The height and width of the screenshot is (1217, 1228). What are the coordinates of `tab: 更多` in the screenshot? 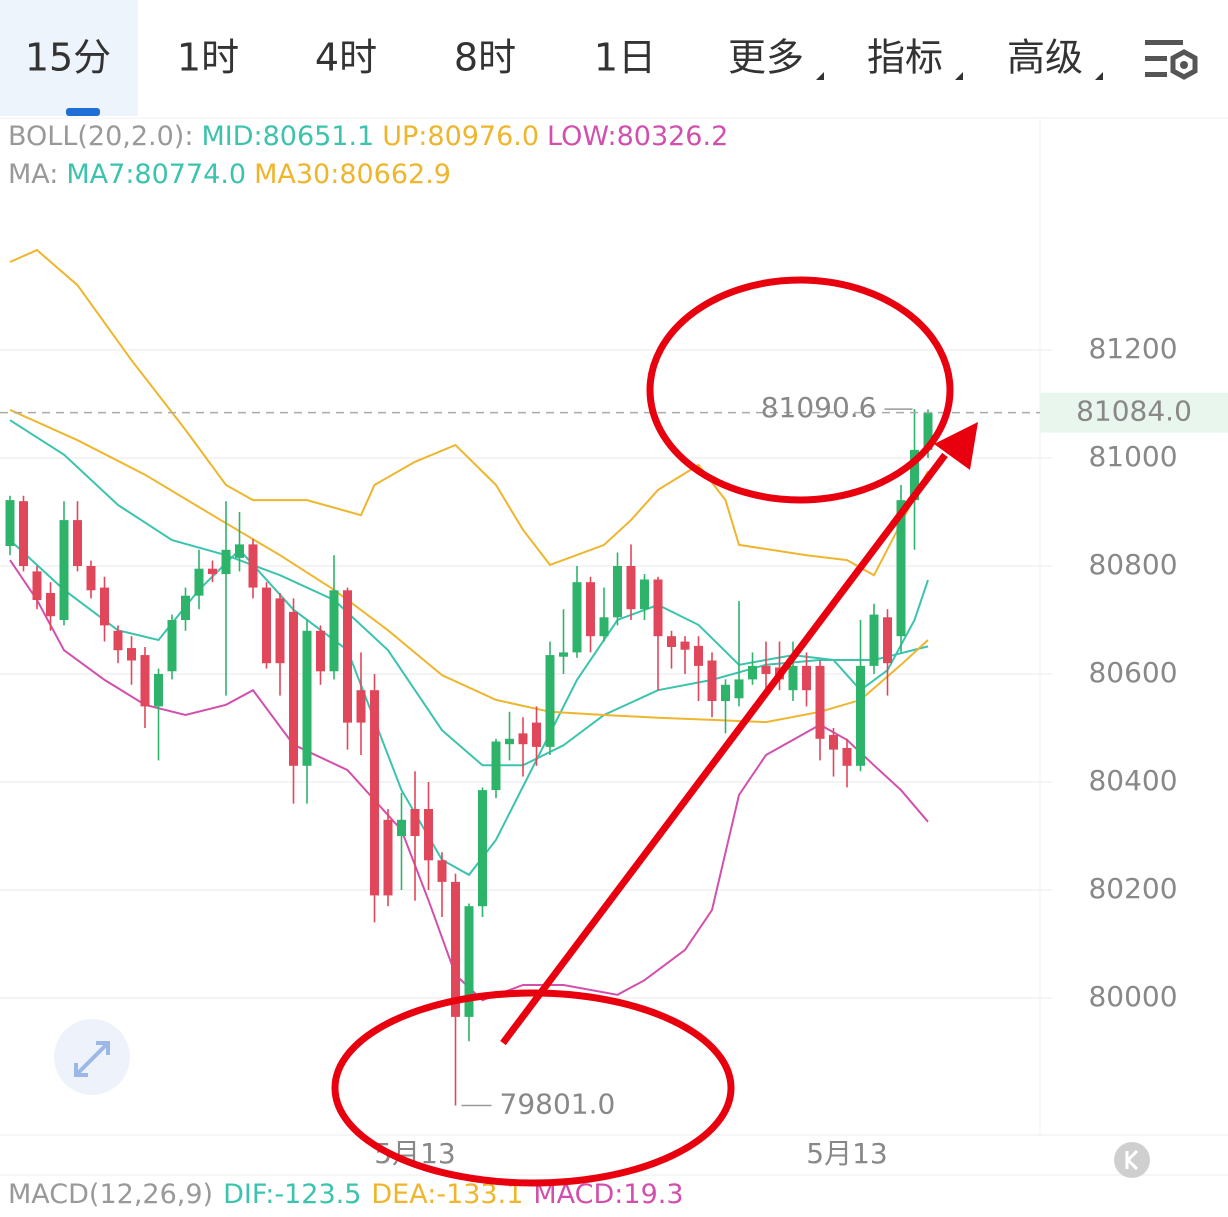 It's located at (766, 58).